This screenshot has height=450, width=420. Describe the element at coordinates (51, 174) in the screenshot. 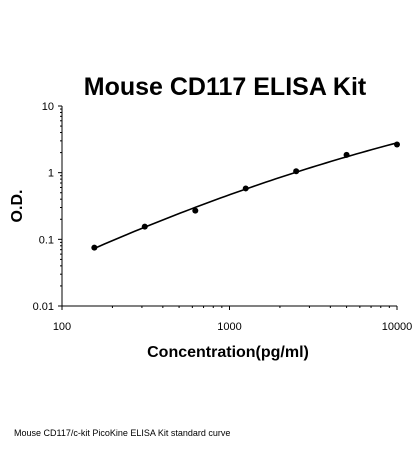

I see `y-tick-label: 1` at that location.